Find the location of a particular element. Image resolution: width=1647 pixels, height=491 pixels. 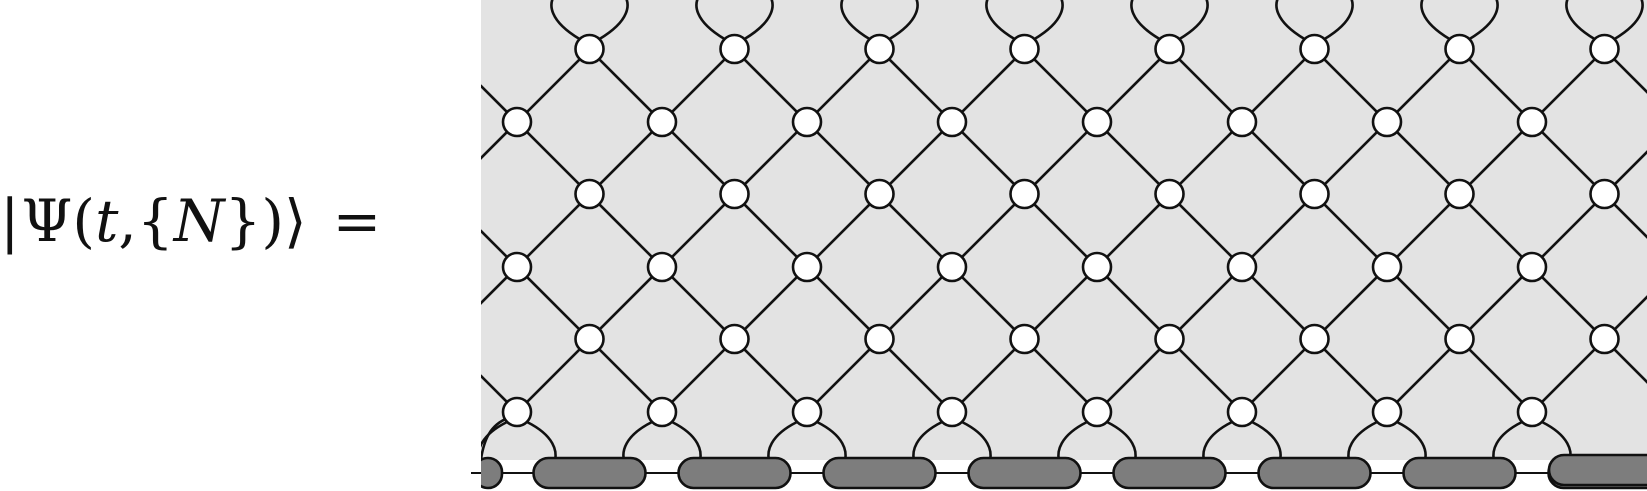

comma: , is located at coordinates (127, 221).